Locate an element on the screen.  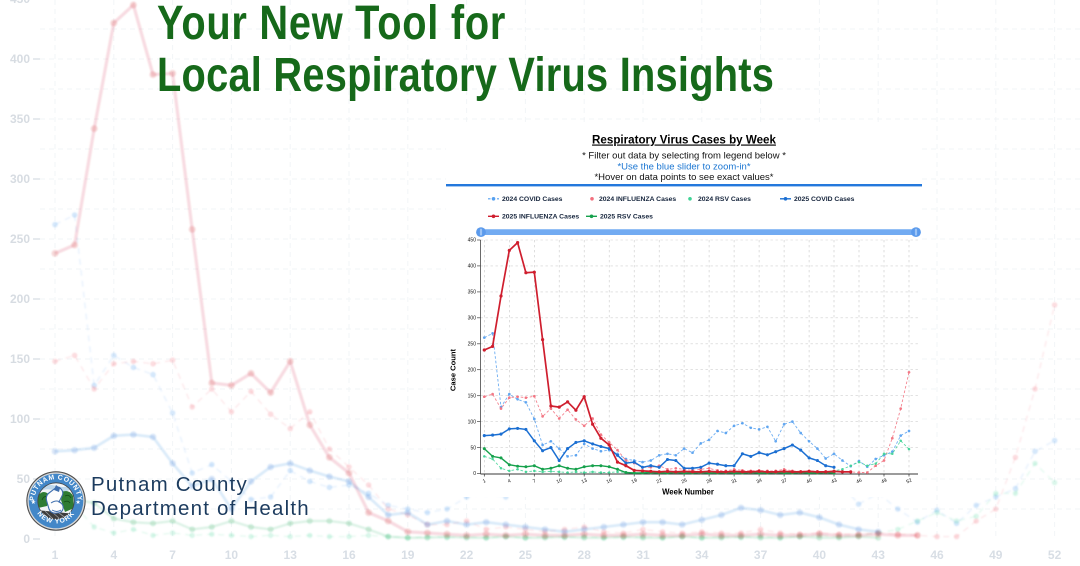
svg-text: 2024 INFLUENZA Cases is located at coordinates (637, 199).